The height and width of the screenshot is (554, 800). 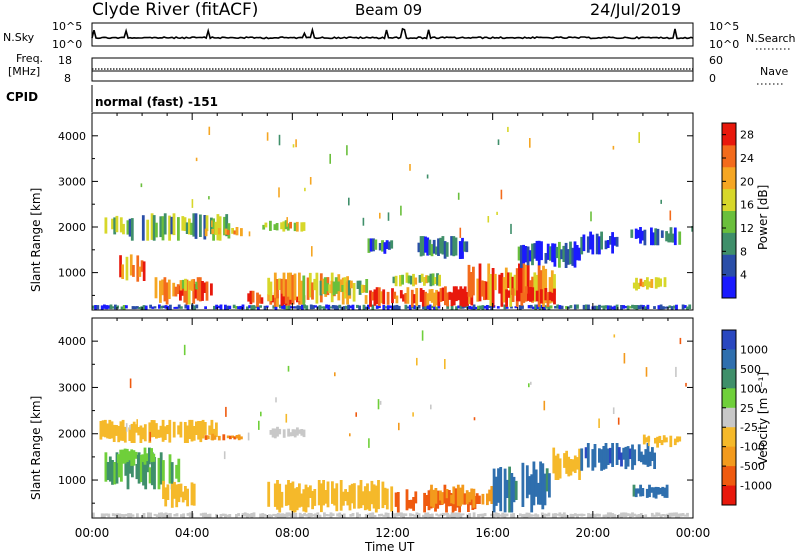 I want to click on power-colorbar-segment, so click(x=729, y=199).